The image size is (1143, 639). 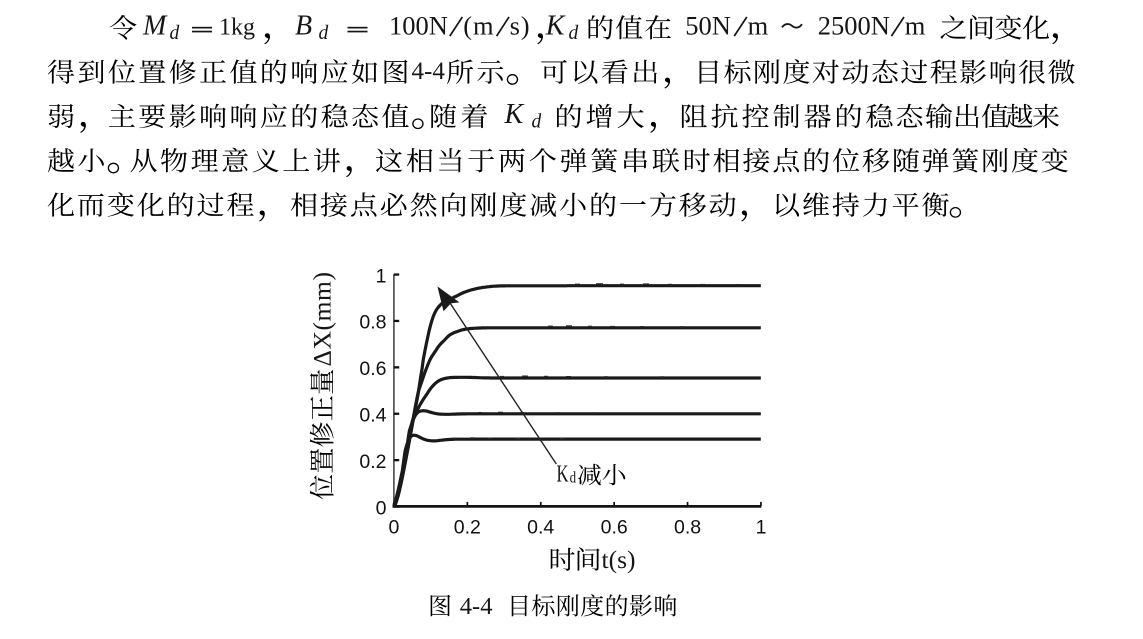 What do you see at coordinates (322, 318) in the screenshot?
I see `svg-text: ΔX(mm)` at bounding box center [322, 318].